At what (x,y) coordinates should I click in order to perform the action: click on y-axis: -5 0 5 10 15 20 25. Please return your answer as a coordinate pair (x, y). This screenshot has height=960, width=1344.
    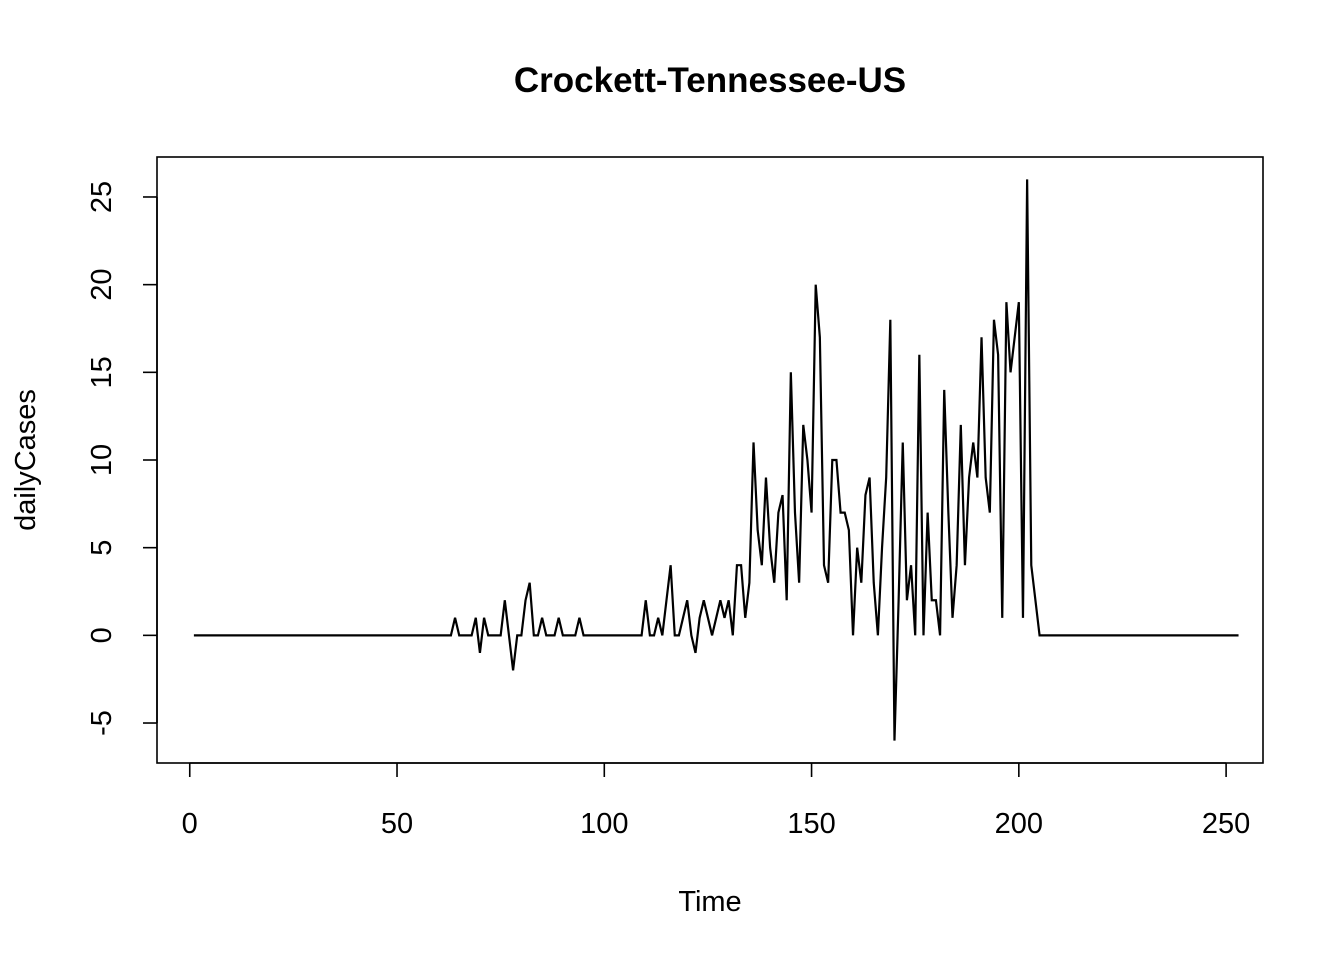
    Looking at the image, I should click on (122, 458).